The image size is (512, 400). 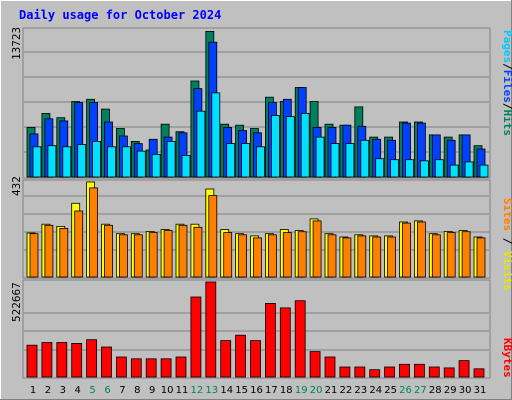 What do you see at coordinates (137, 390) in the screenshot?
I see `x-tick-label-day-8: 8` at bounding box center [137, 390].